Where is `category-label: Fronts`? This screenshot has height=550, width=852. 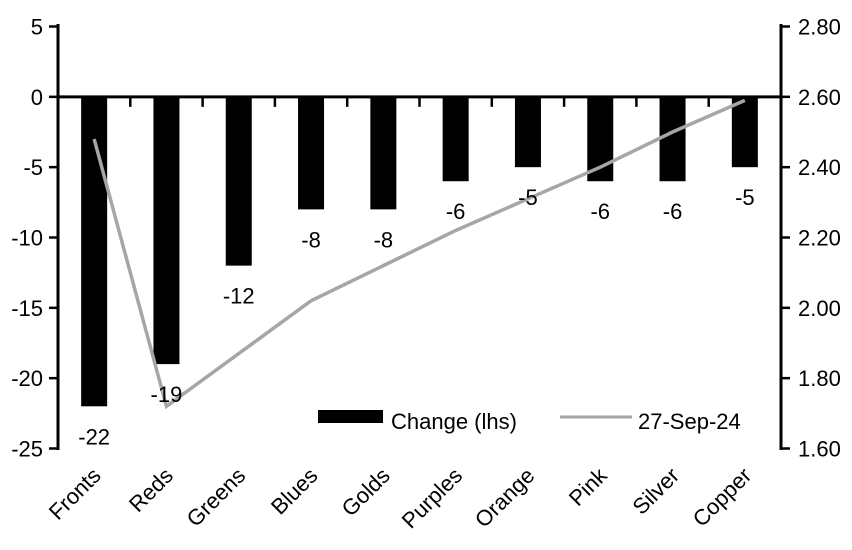 category-label: Fronts is located at coordinates (75, 494).